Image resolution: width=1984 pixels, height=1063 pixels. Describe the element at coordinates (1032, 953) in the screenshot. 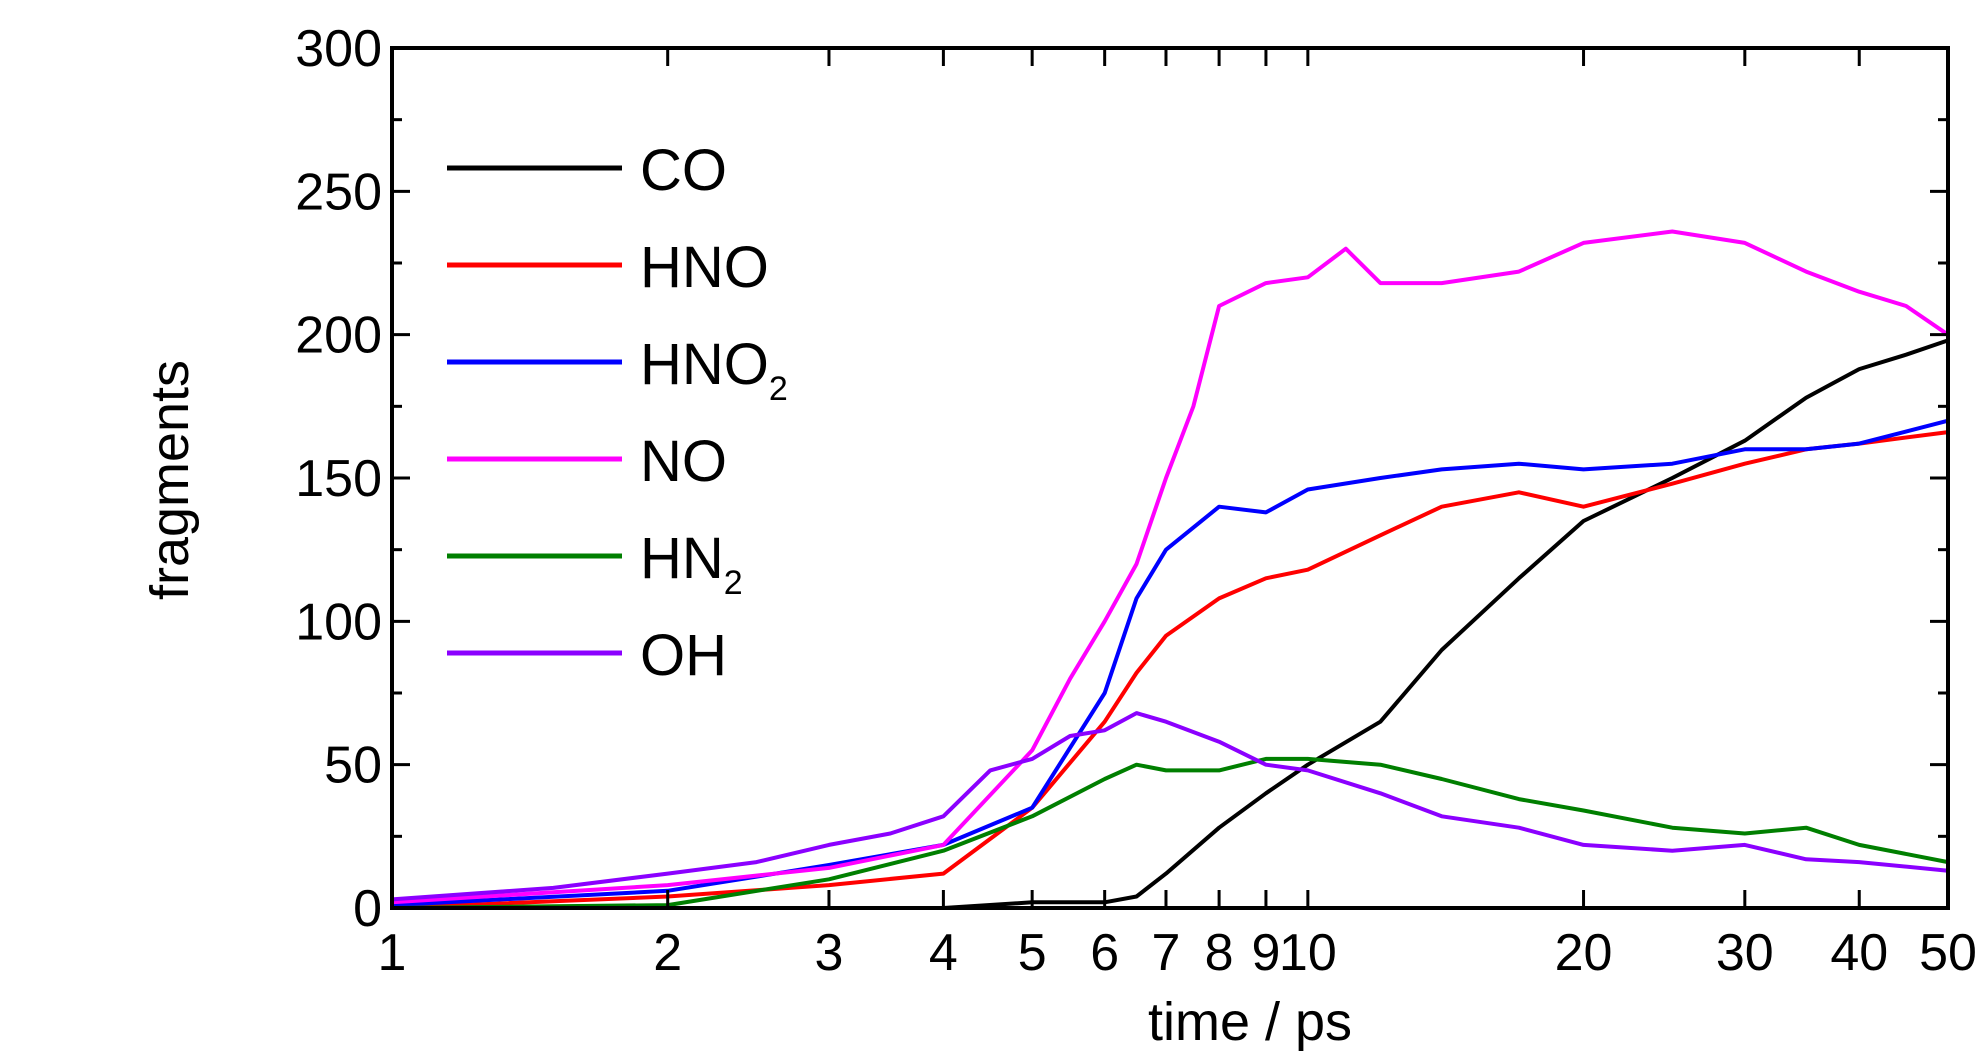

I see `x-tick-label: 5` at that location.